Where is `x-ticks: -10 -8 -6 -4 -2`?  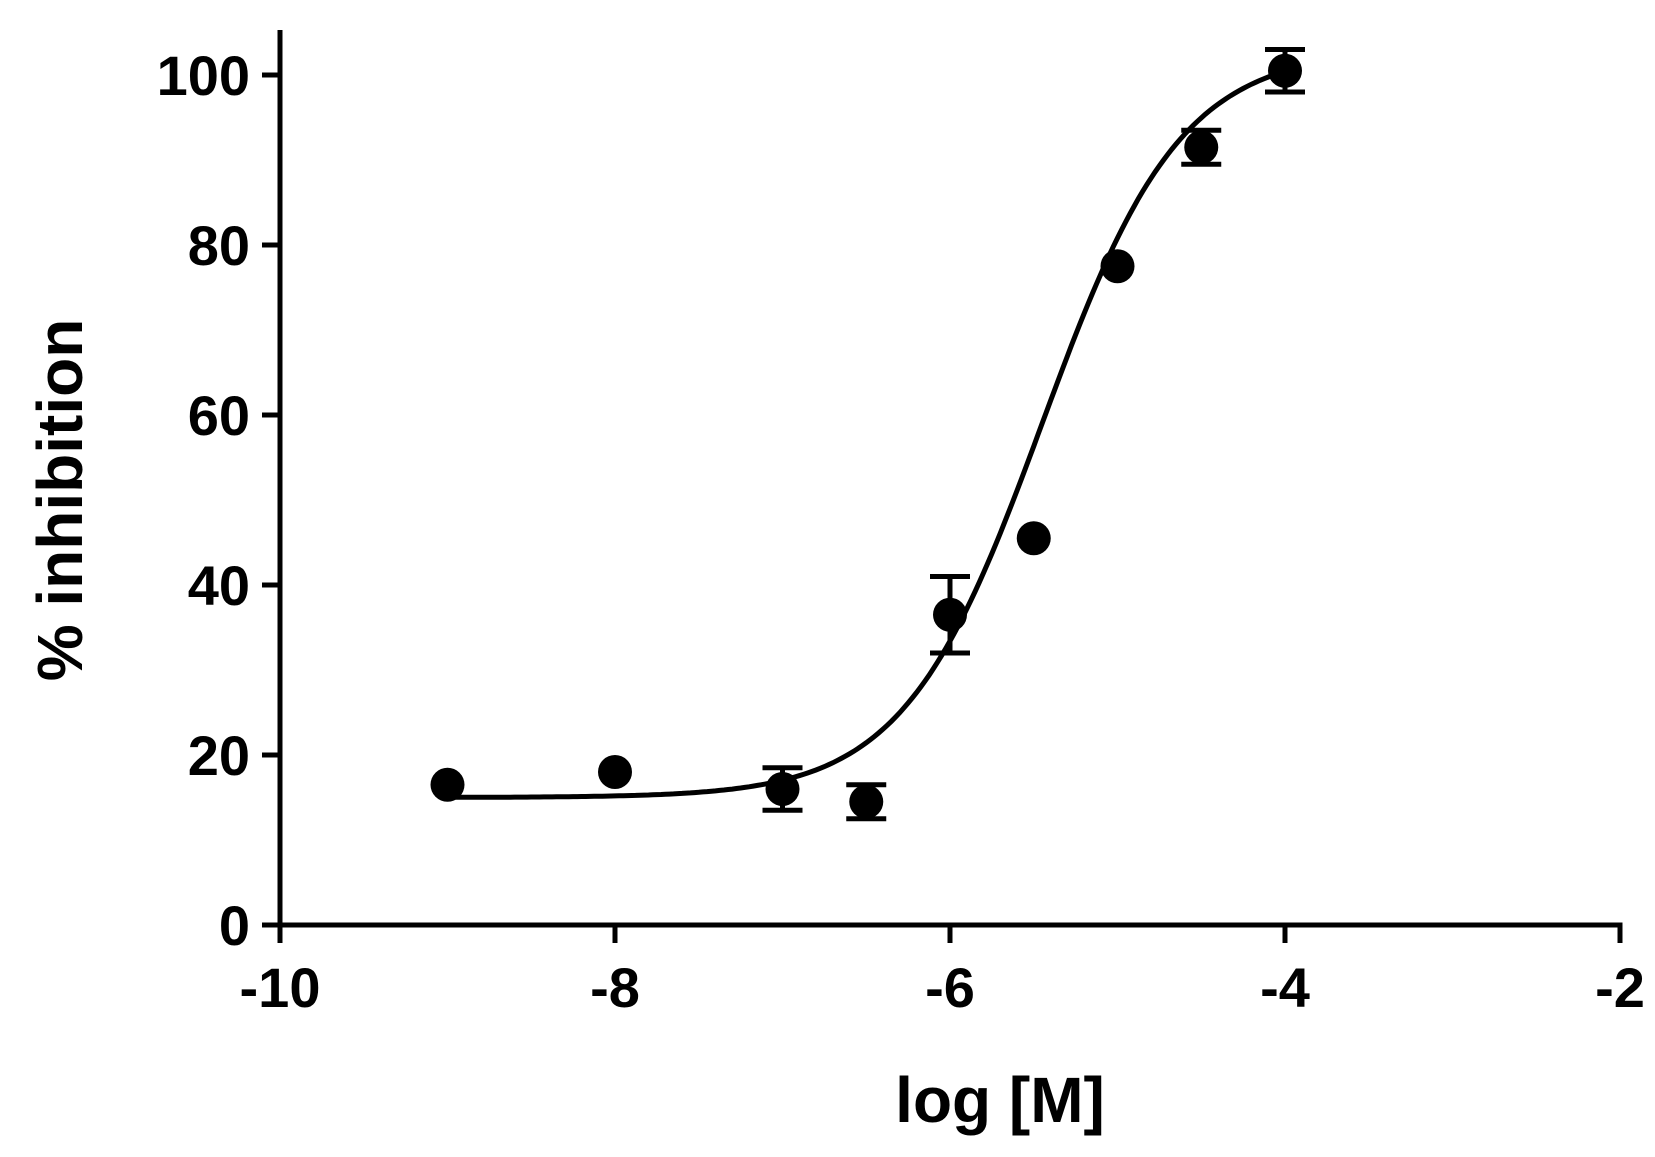
x-ticks: -10 -8 -6 -4 -2 is located at coordinates (942, 972).